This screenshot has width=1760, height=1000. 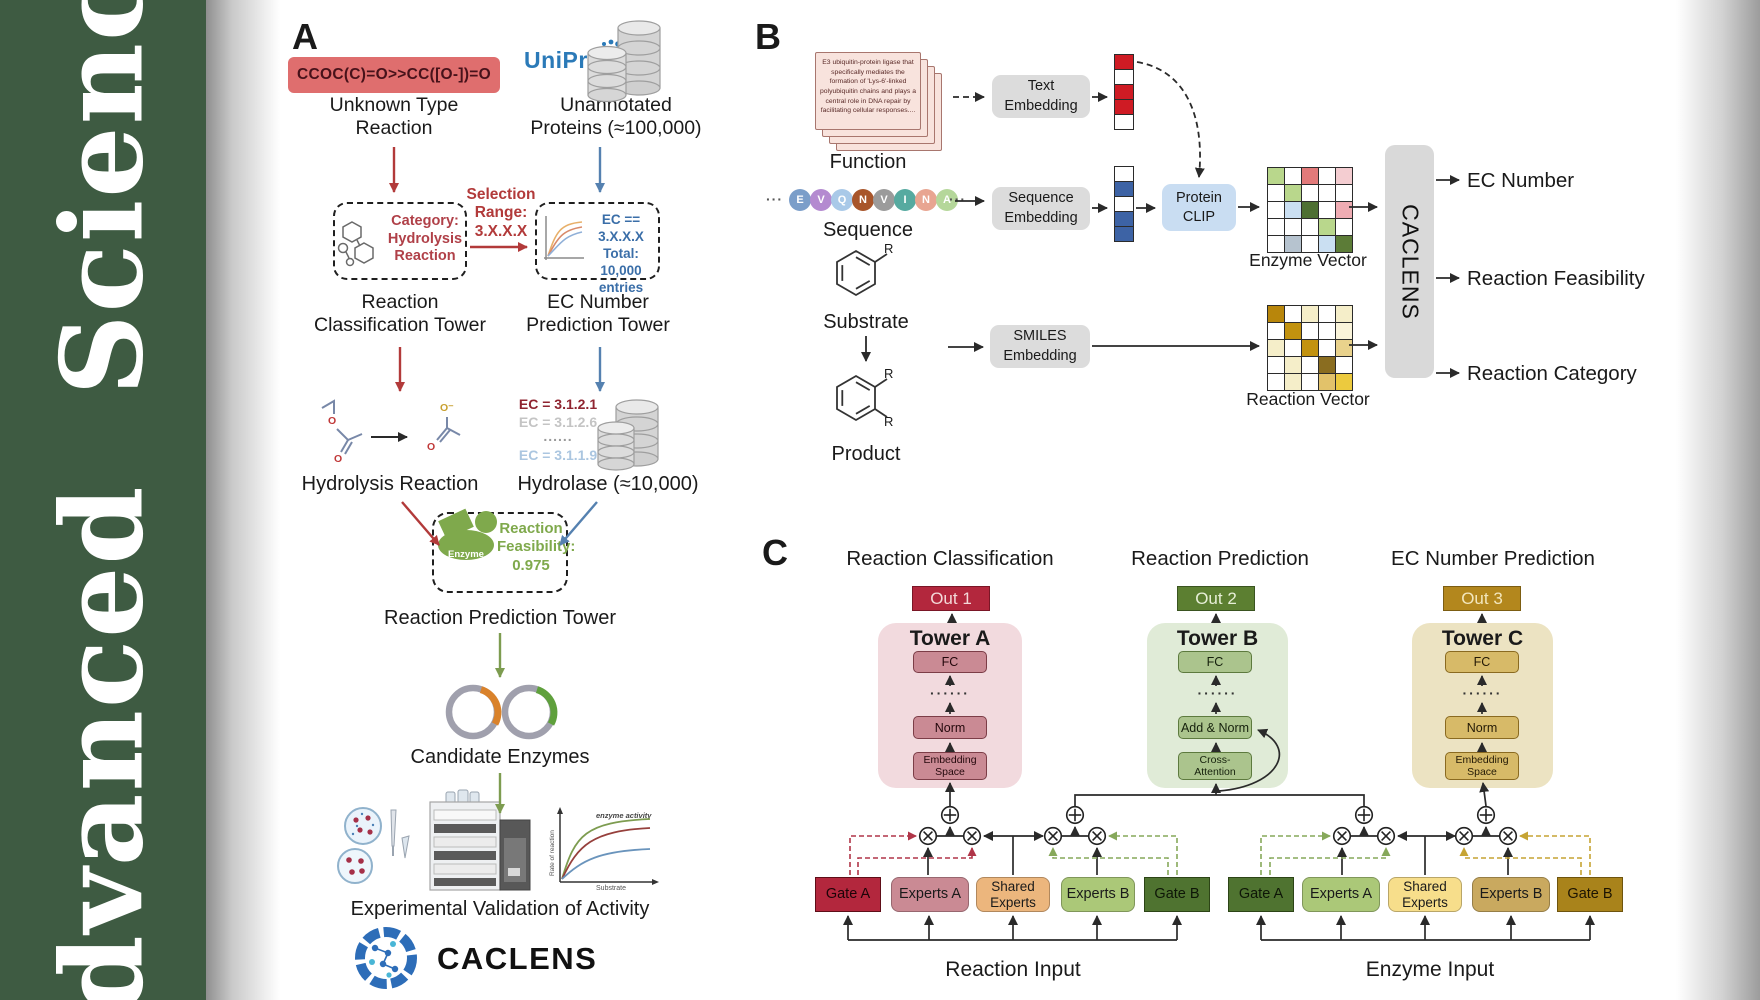 What do you see at coordinates (558, 404) in the screenshot?
I see `ec-list-item: EC = 3.1.2.1` at bounding box center [558, 404].